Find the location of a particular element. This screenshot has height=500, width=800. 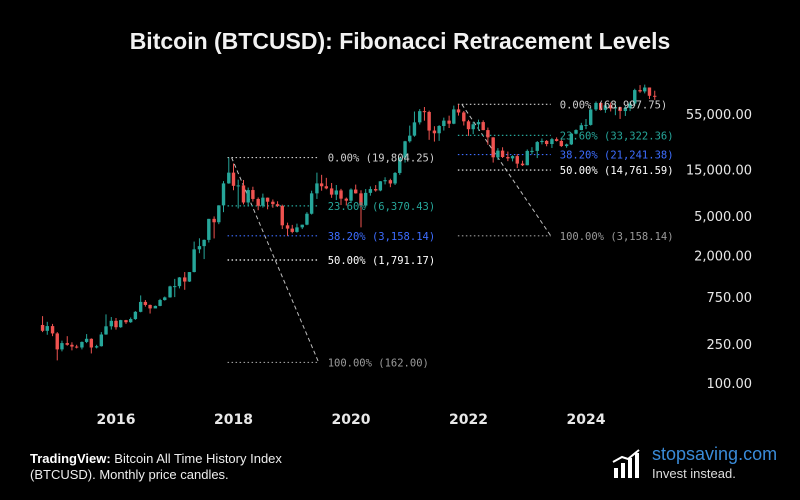

y-tick-label: 15,000.00 is located at coordinates (719, 170).